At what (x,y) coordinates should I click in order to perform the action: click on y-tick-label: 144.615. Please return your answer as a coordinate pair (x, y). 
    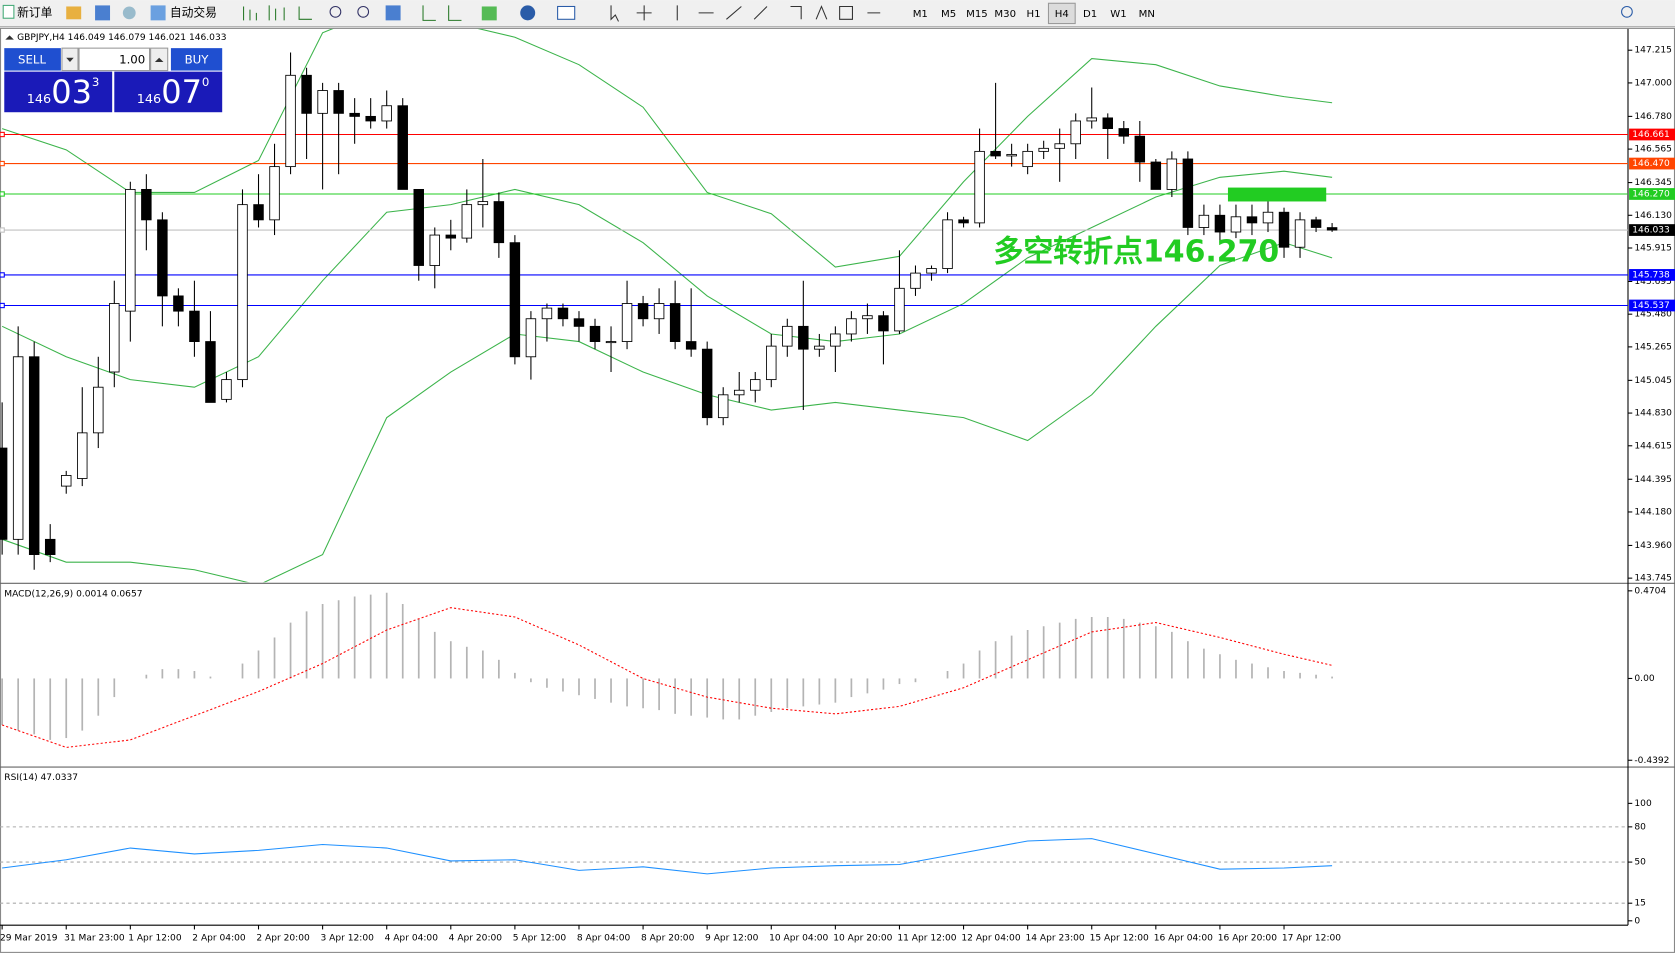
    Looking at the image, I should click on (1653, 446).